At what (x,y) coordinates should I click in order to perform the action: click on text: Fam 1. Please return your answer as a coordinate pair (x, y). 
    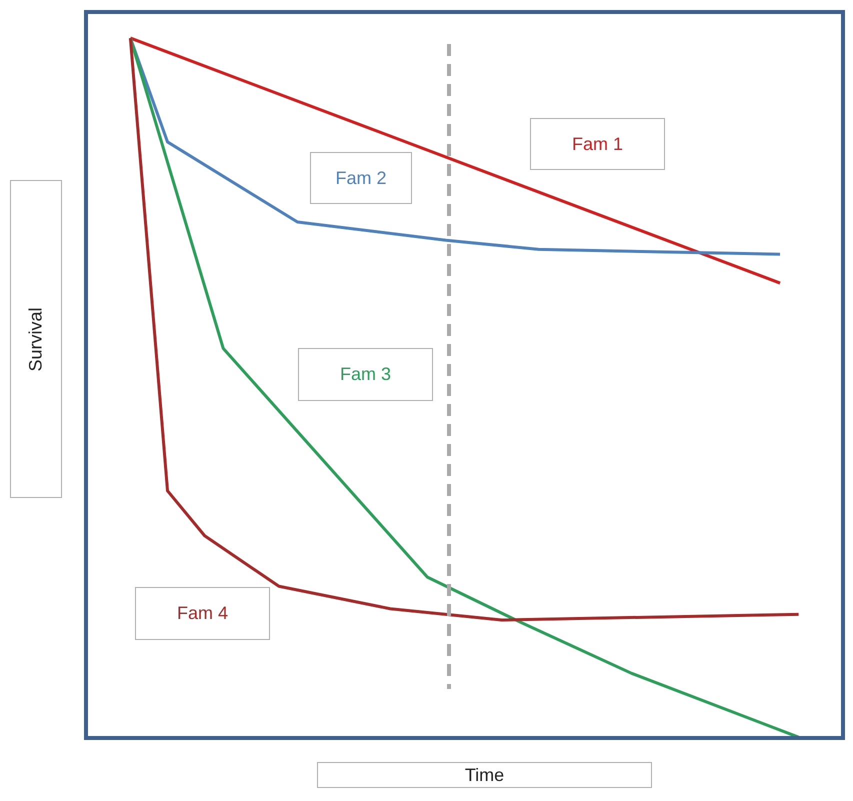
    Looking at the image, I should click on (597, 144).